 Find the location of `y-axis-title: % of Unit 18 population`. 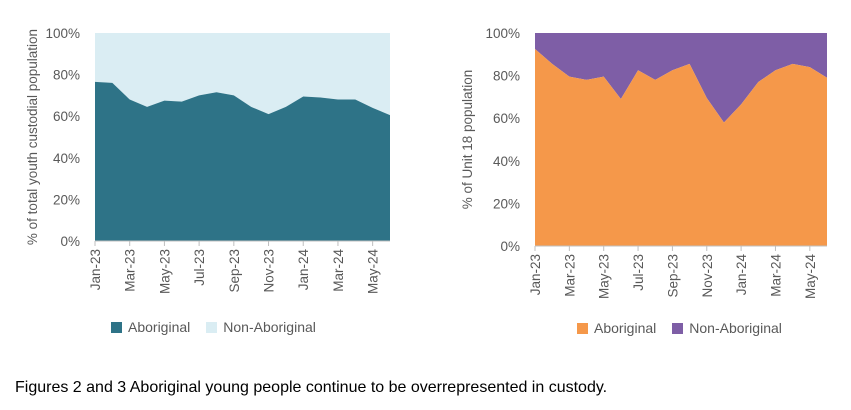

y-axis-title: % of Unit 18 population is located at coordinates (467, 140).